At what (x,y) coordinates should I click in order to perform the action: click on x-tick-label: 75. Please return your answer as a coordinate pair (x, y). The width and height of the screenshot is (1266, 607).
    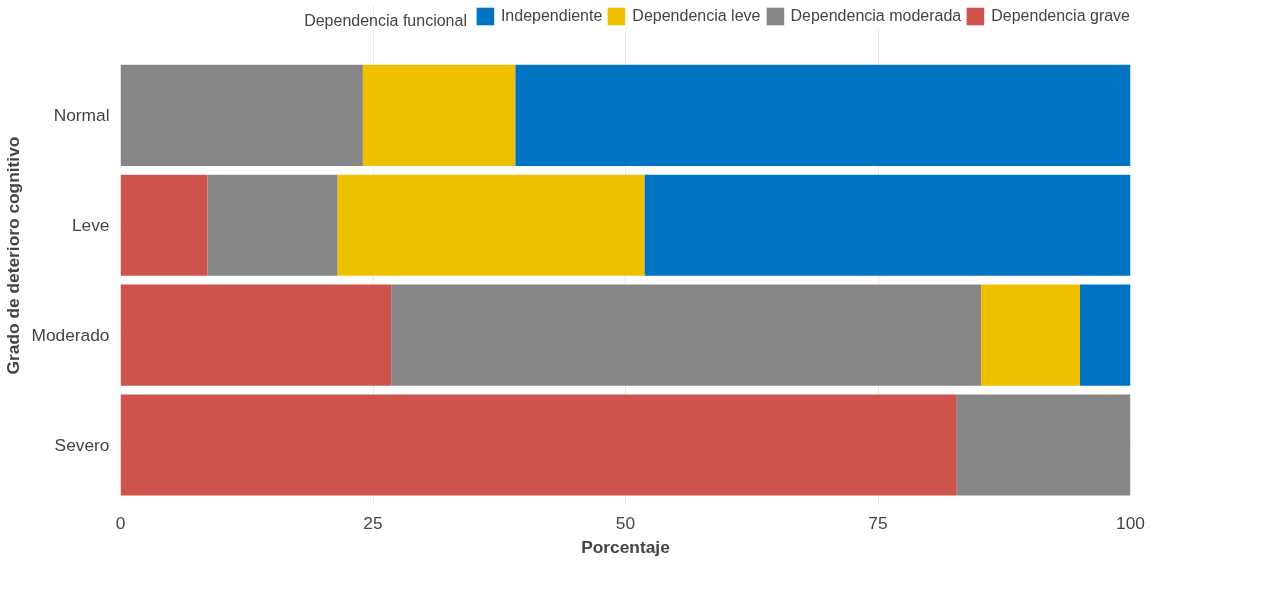
    Looking at the image, I should click on (878, 522).